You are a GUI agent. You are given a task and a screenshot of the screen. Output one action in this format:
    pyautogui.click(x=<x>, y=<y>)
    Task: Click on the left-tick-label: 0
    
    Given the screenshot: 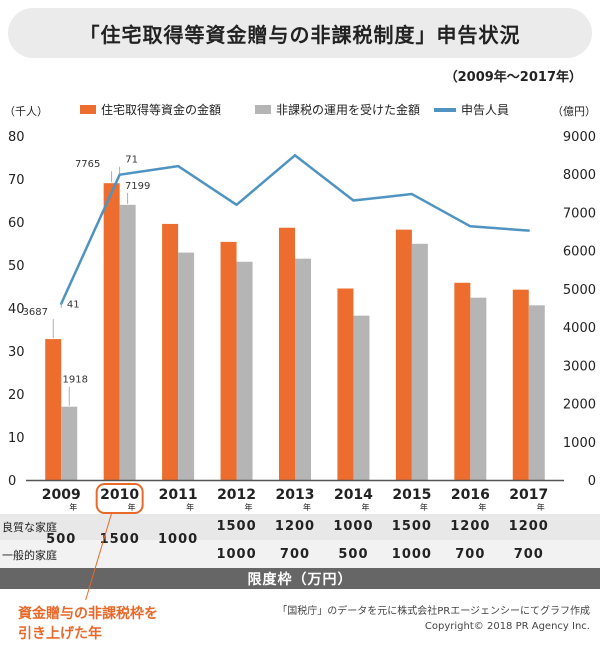 What is the action you would take?
    pyautogui.click(x=12, y=481)
    